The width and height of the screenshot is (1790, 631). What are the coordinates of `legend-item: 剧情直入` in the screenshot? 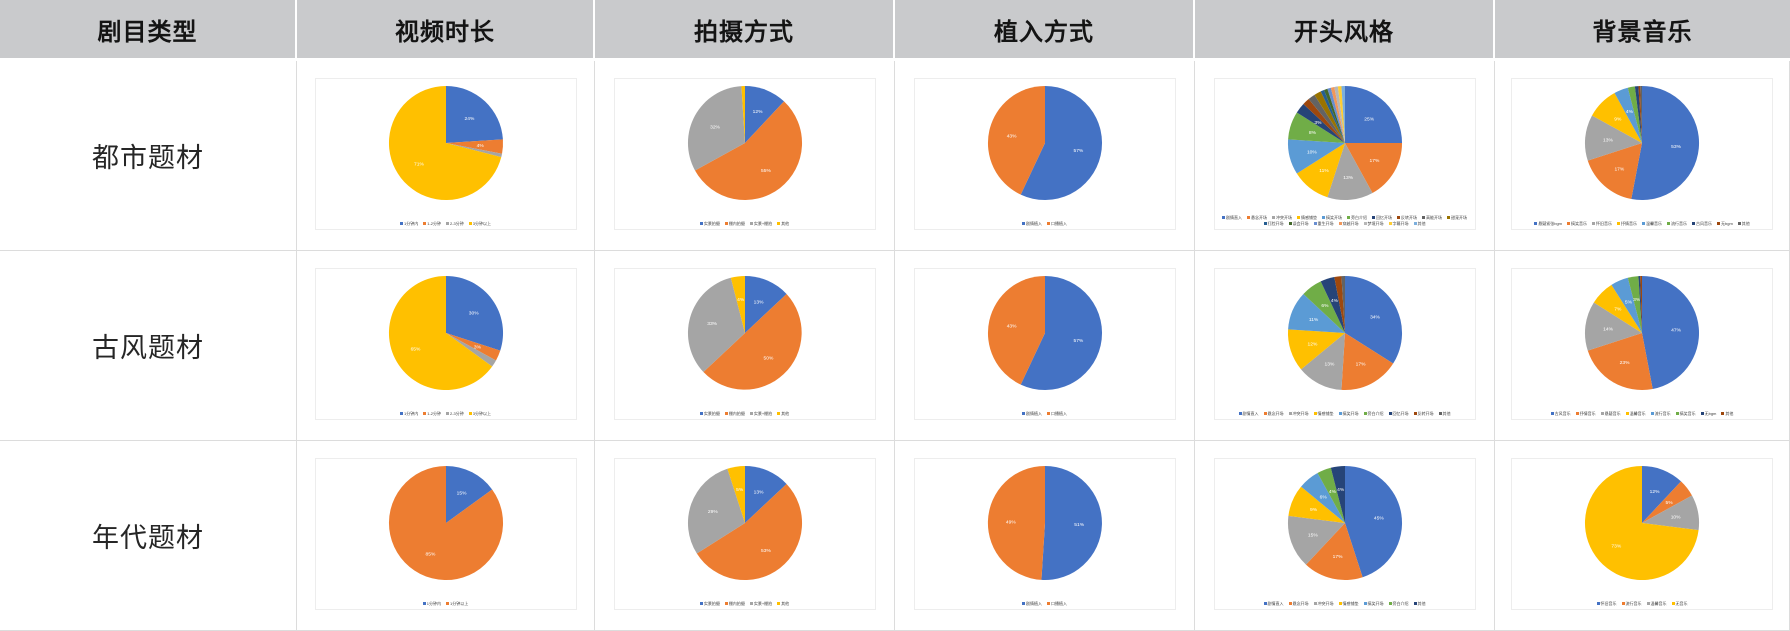 It's located at (1248, 413).